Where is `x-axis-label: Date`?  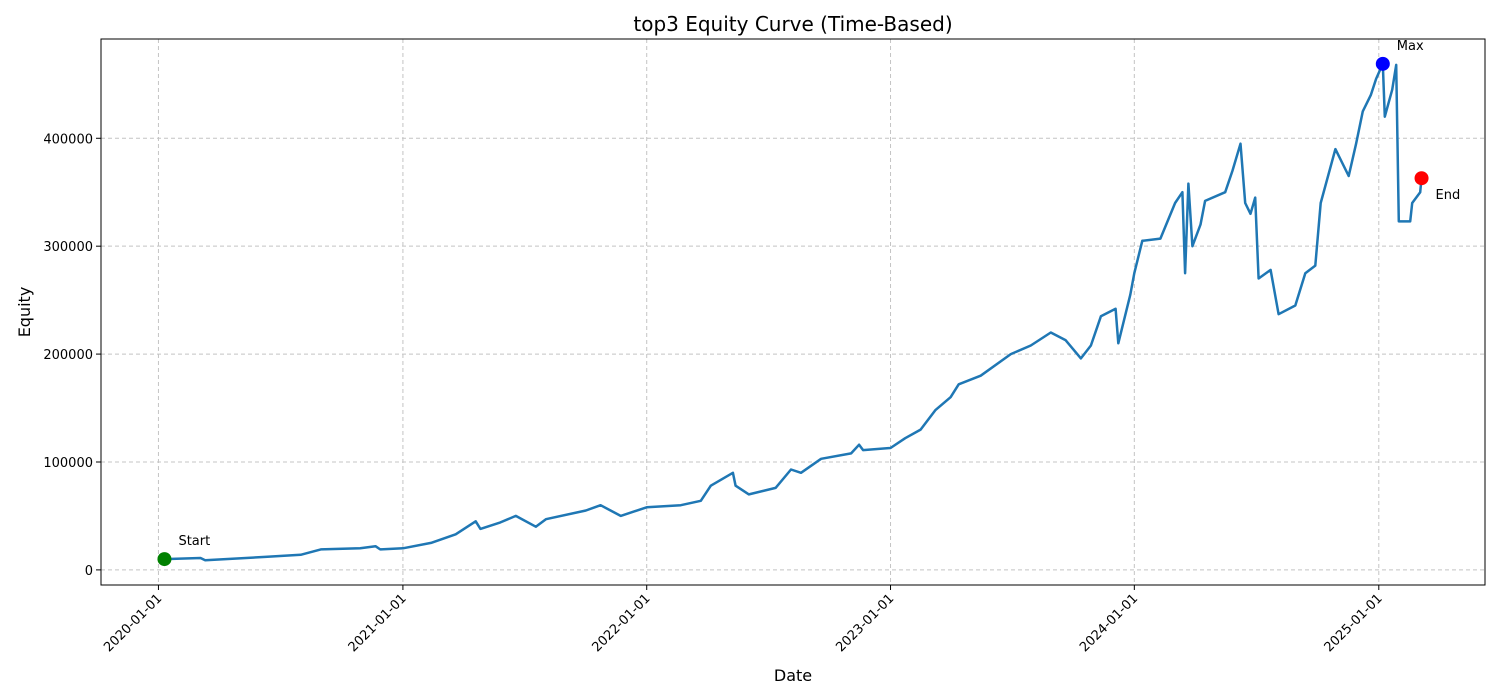
x-axis-label: Date is located at coordinates (793, 675).